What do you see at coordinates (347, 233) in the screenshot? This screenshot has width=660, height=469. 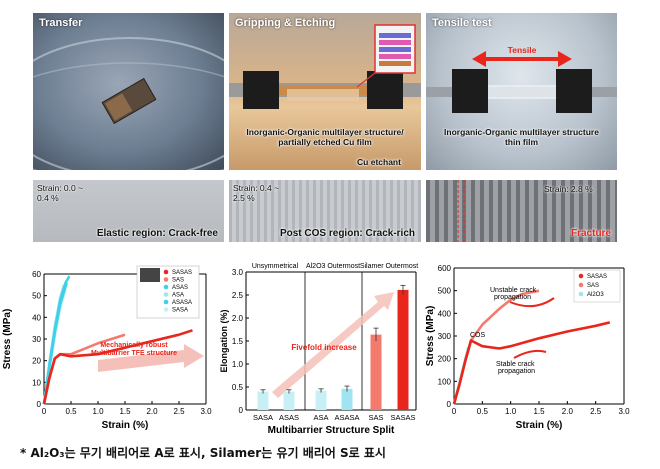 I see `strip-post-cos-region: Post COS region: Crack-rich` at bounding box center [347, 233].